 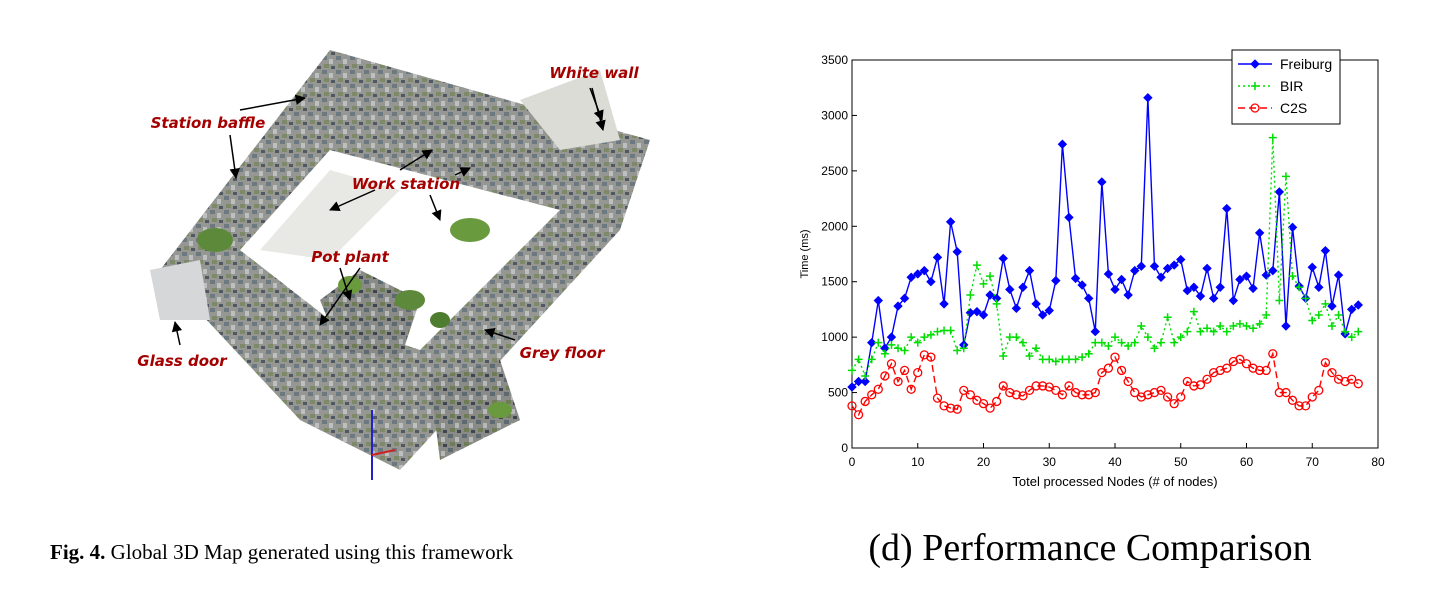 What do you see at coordinates (984, 462) in the screenshot?
I see `x-tick-label: 20` at bounding box center [984, 462].